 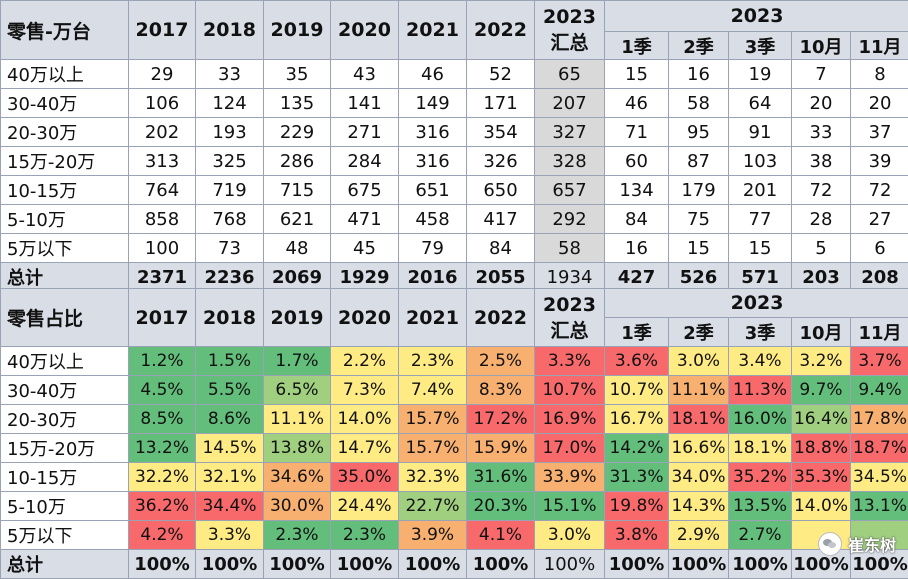 I want to click on total-cell: 100%, so click(x=365, y=564).